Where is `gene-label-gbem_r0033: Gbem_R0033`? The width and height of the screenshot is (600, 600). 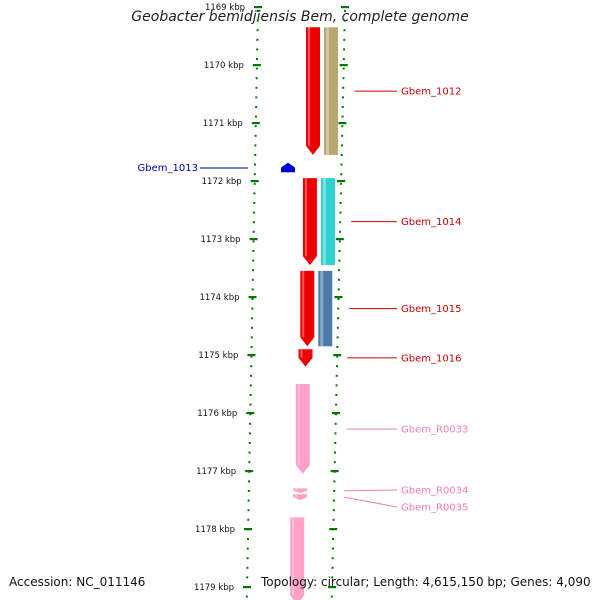
gene-label-gbem_r0033: Gbem_R0033 is located at coordinates (434, 429).